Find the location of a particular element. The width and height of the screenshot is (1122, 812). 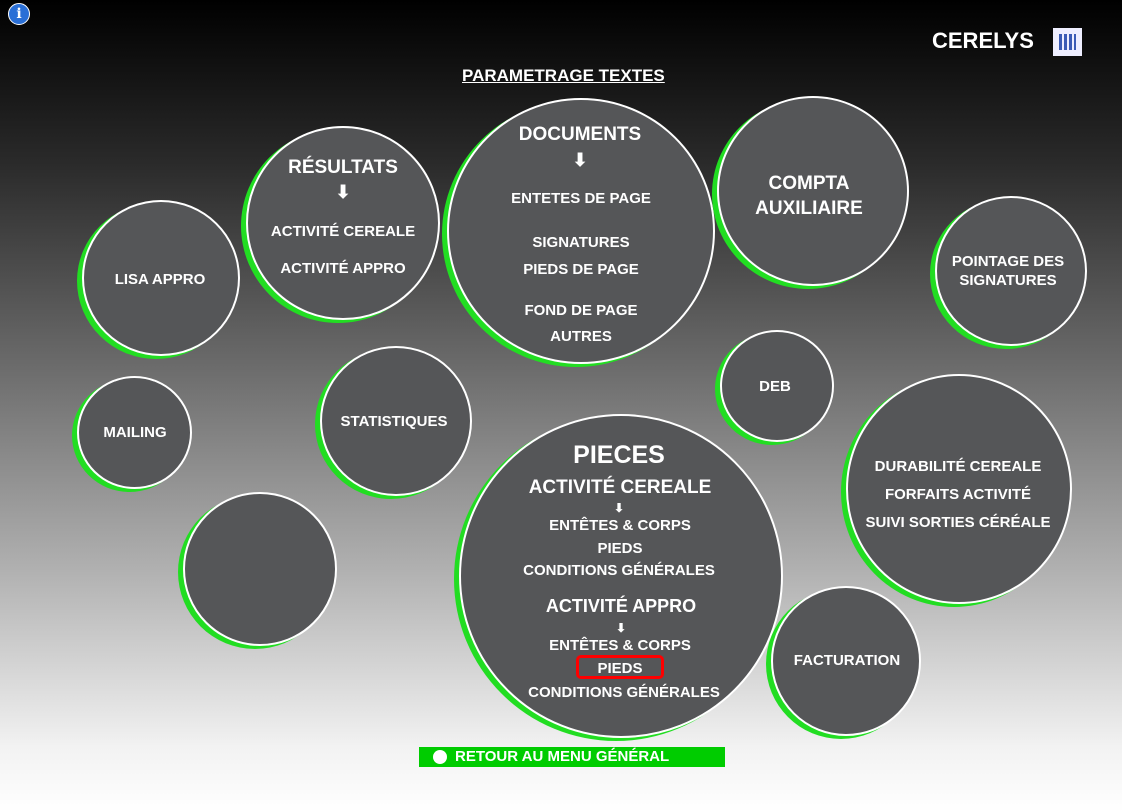

resultats-title: RÉSULTATS is located at coordinates (343, 167).